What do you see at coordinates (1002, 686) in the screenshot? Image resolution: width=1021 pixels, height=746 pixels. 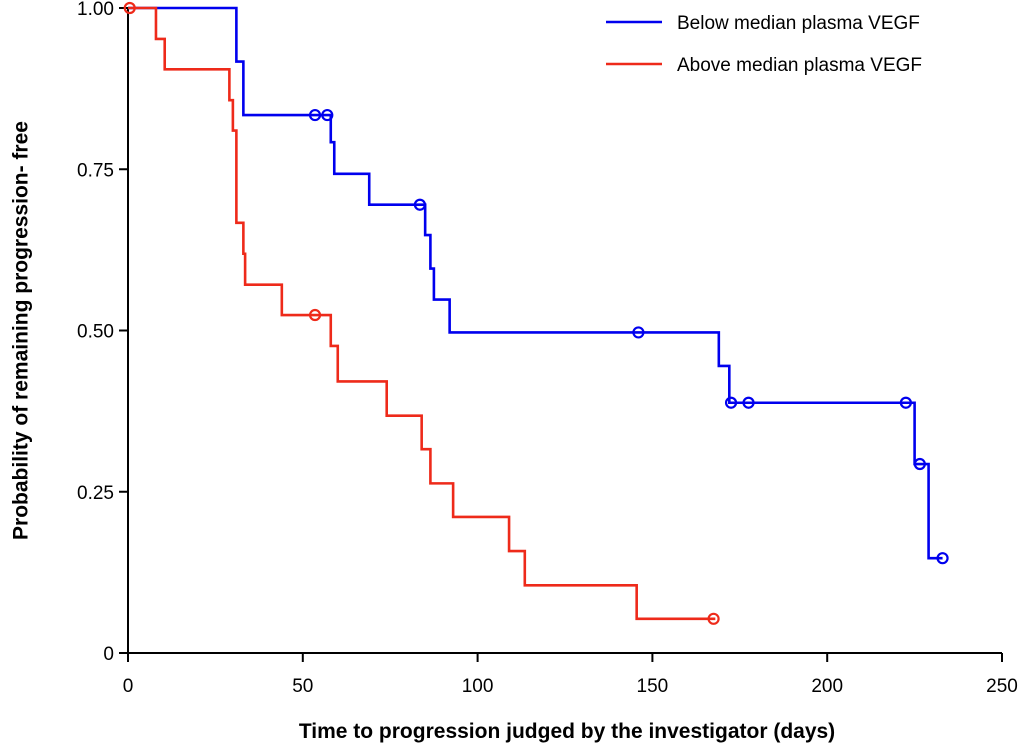 I see `x-tick-label: 250` at bounding box center [1002, 686].